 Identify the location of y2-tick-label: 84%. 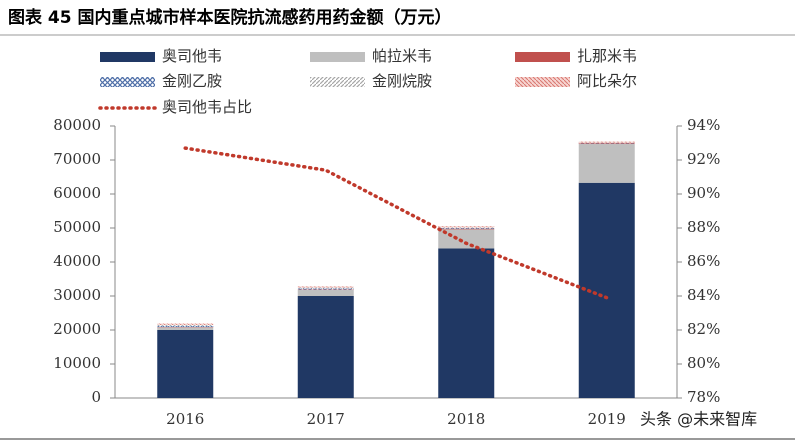
(703, 295).